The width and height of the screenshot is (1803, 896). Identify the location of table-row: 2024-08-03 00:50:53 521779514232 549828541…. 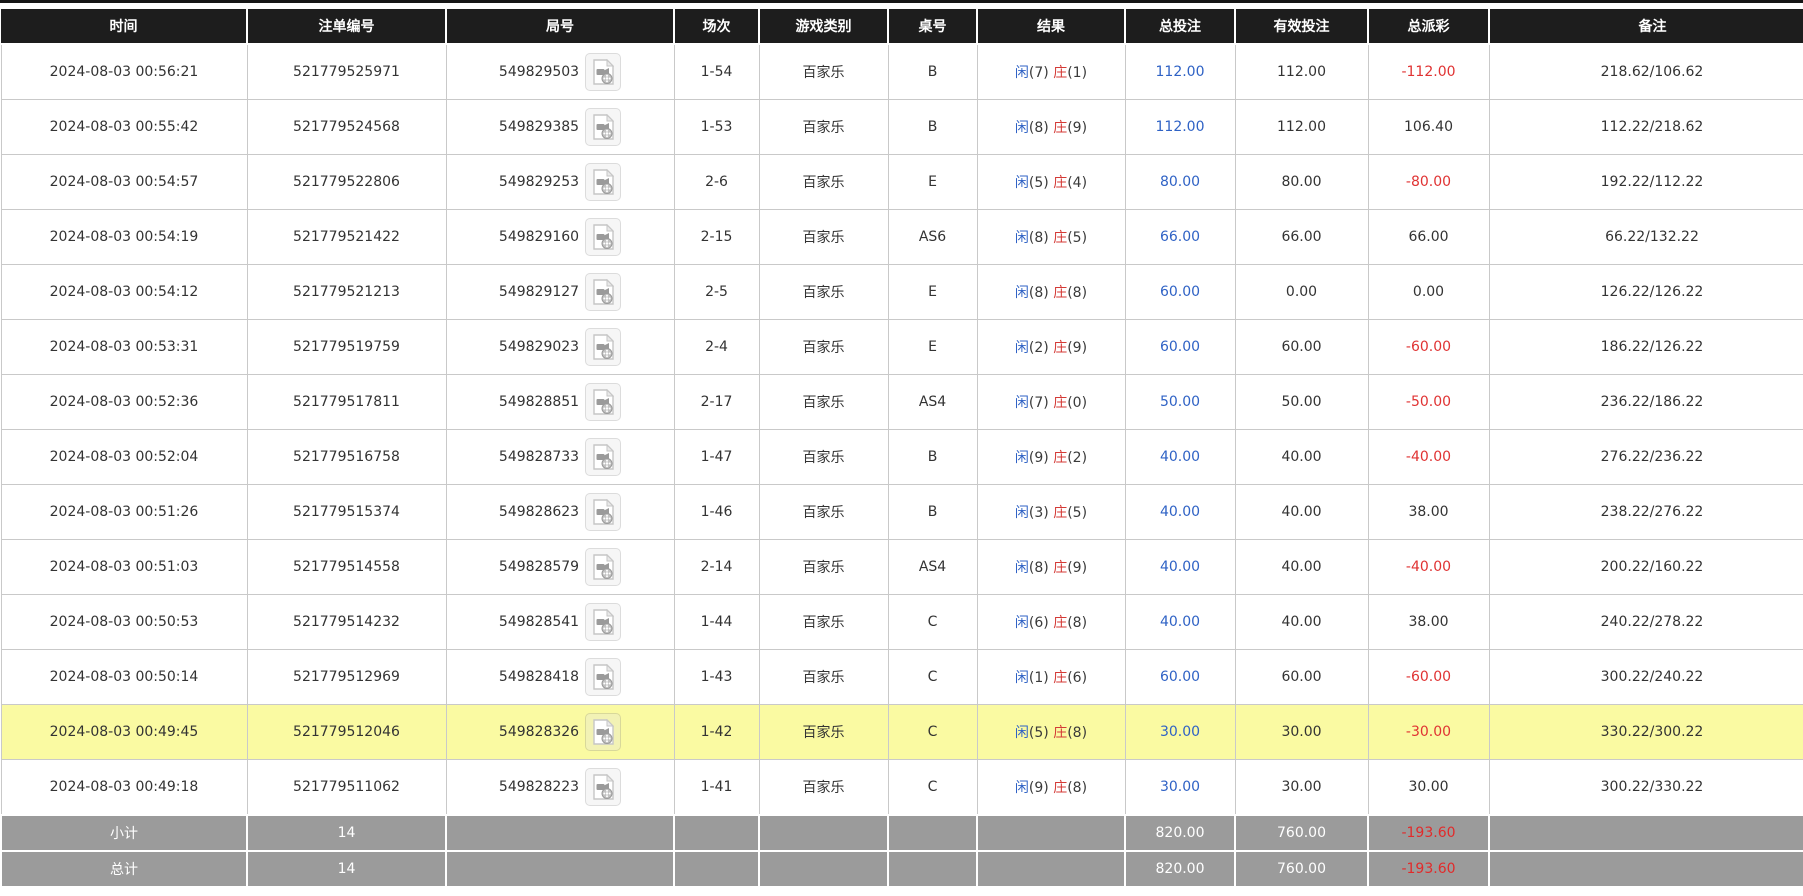
(901, 622).